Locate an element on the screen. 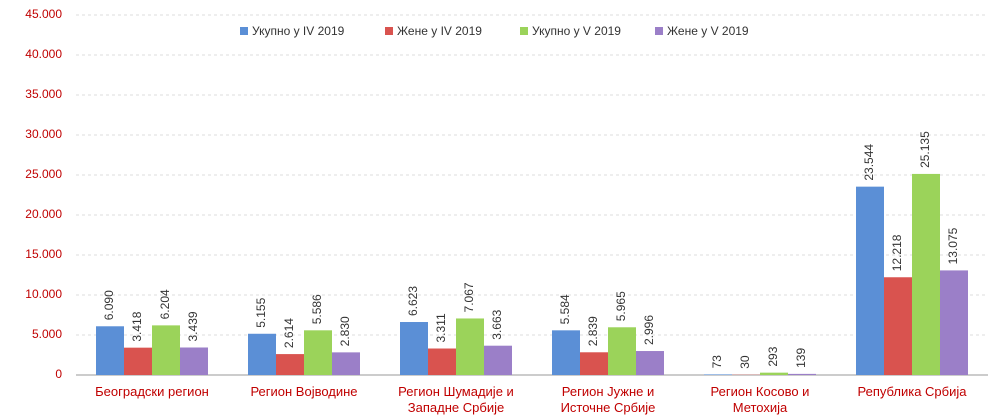  y-tick-label: 25.000 is located at coordinates (43, 174).